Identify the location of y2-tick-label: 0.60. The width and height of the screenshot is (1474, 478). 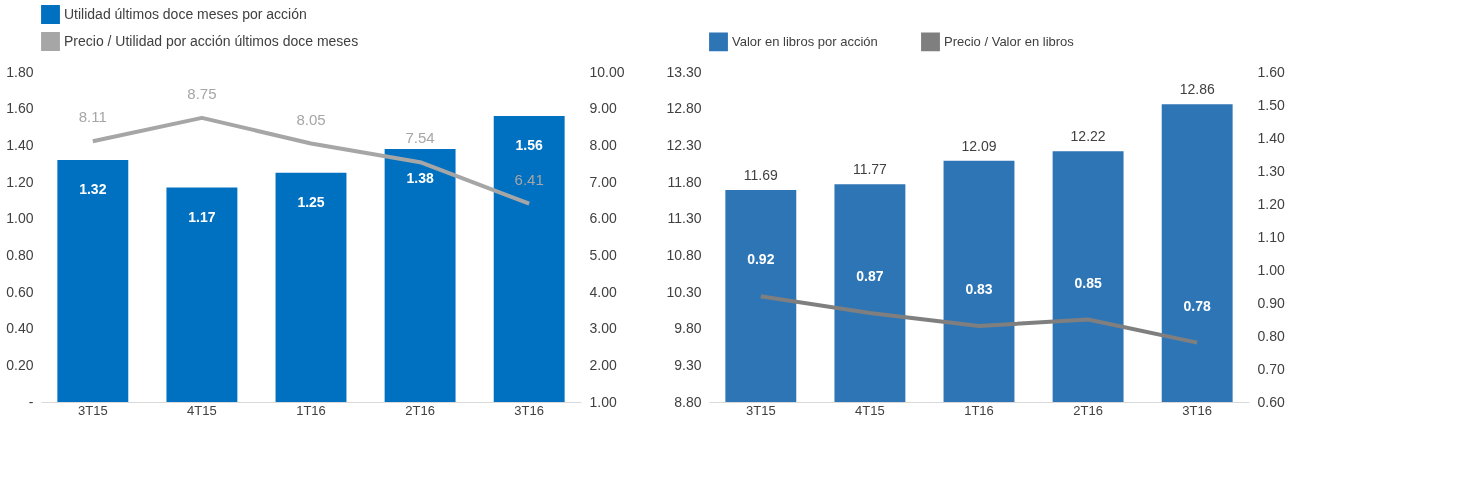
(1271, 401).